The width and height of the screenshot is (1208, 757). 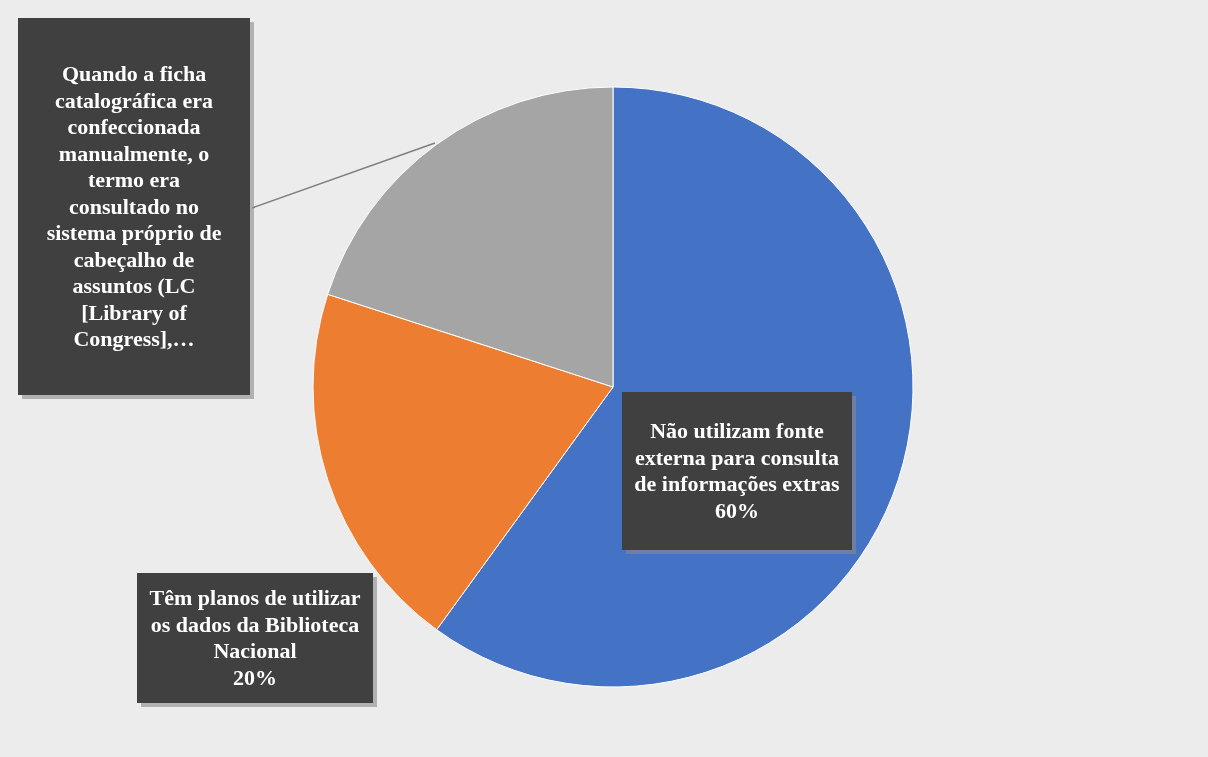 I want to click on slice-label: Não utilizam fonte externa para consulta de informações extras, so click(x=737, y=457).